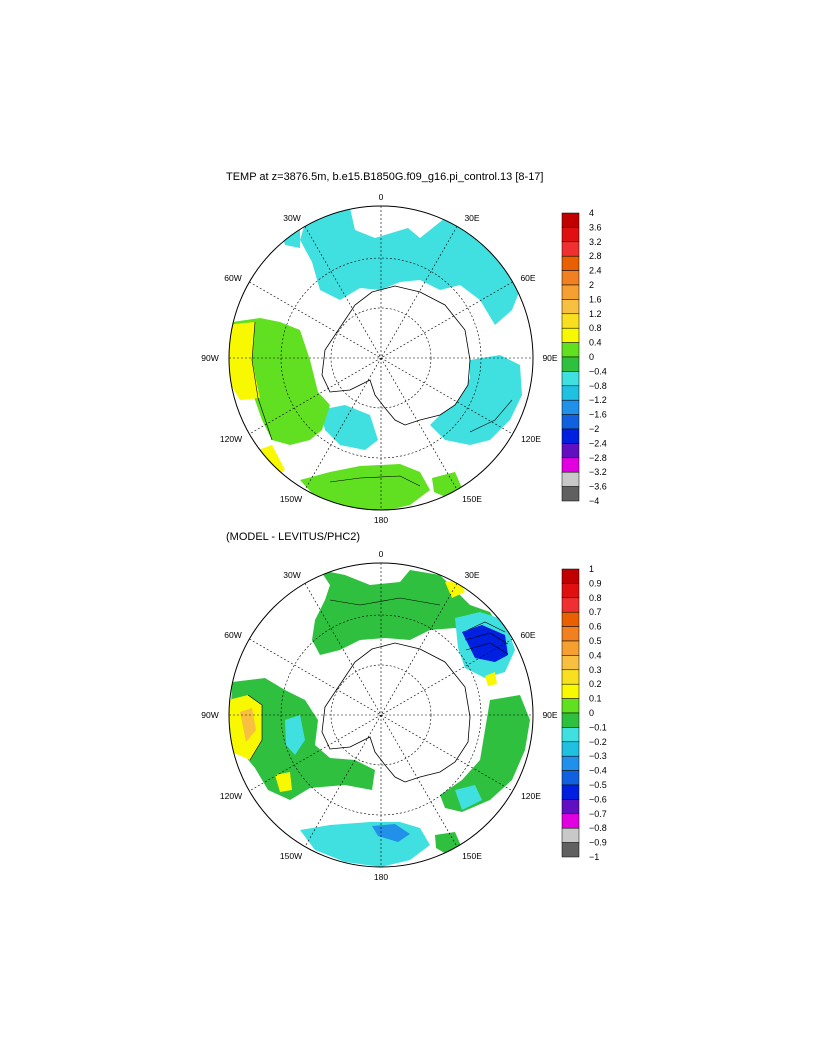 The width and height of the screenshot is (818, 1055). I want to click on lon-label: 30W, so click(291, 575).